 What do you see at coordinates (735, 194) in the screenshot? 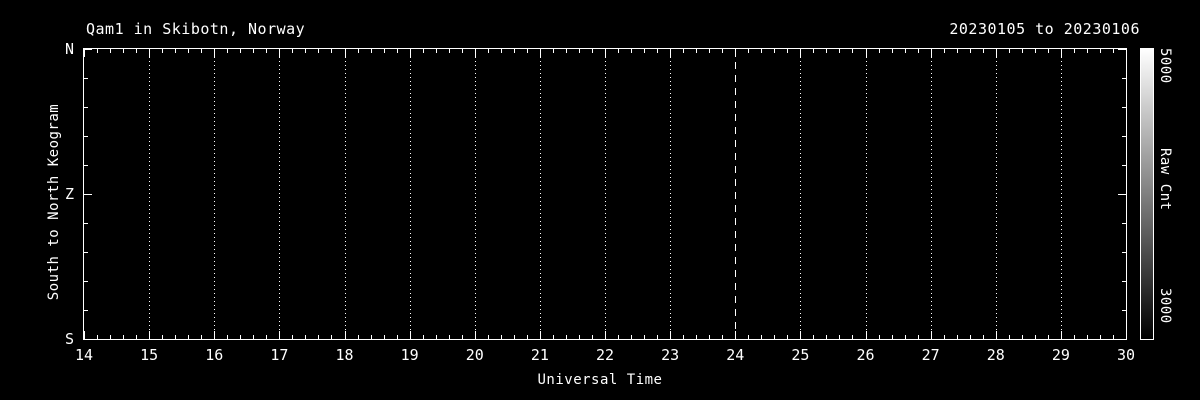
I see `day-boundary-line` at bounding box center [735, 194].